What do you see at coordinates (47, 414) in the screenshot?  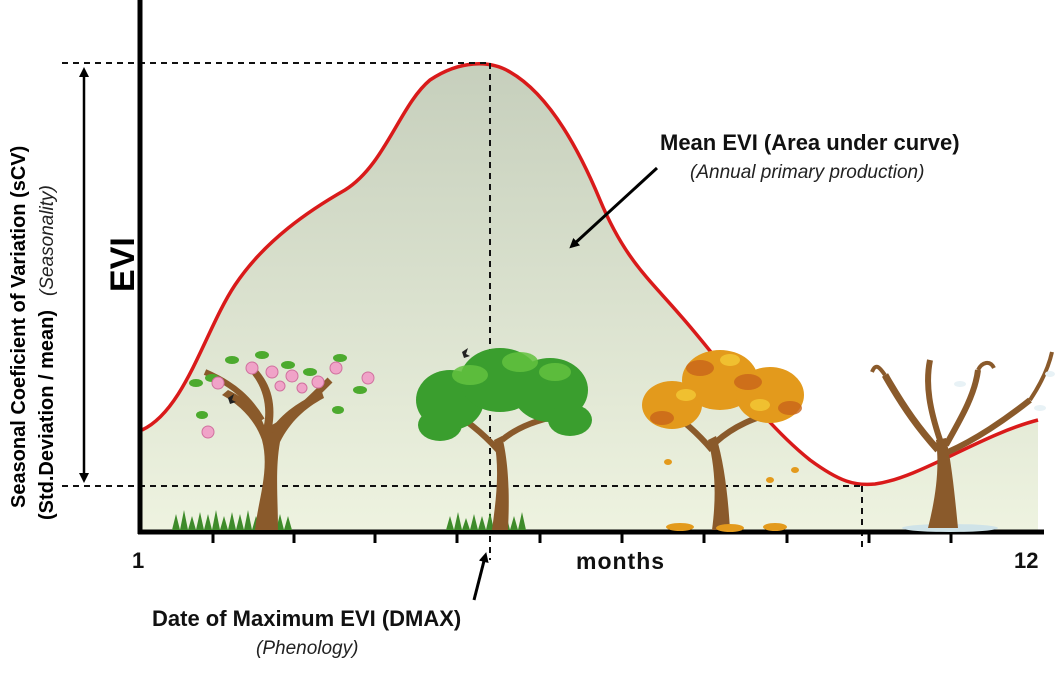 I see `scv-label-line2: (Std.Deviation / mean)` at bounding box center [47, 414].